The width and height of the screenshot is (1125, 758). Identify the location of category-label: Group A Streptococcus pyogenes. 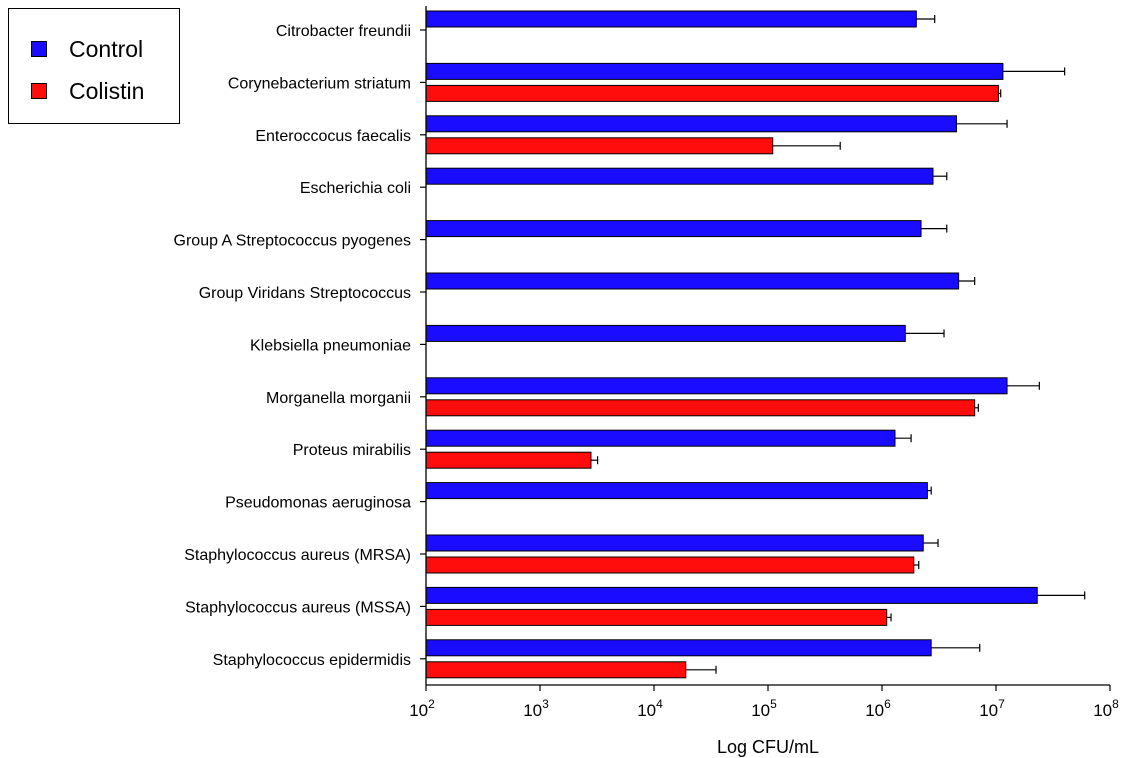
(292, 241).